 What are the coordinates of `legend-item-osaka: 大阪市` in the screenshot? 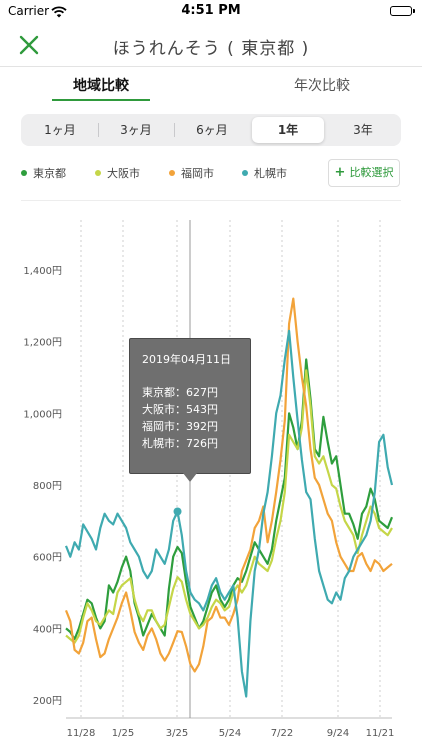 It's located at (117, 173).